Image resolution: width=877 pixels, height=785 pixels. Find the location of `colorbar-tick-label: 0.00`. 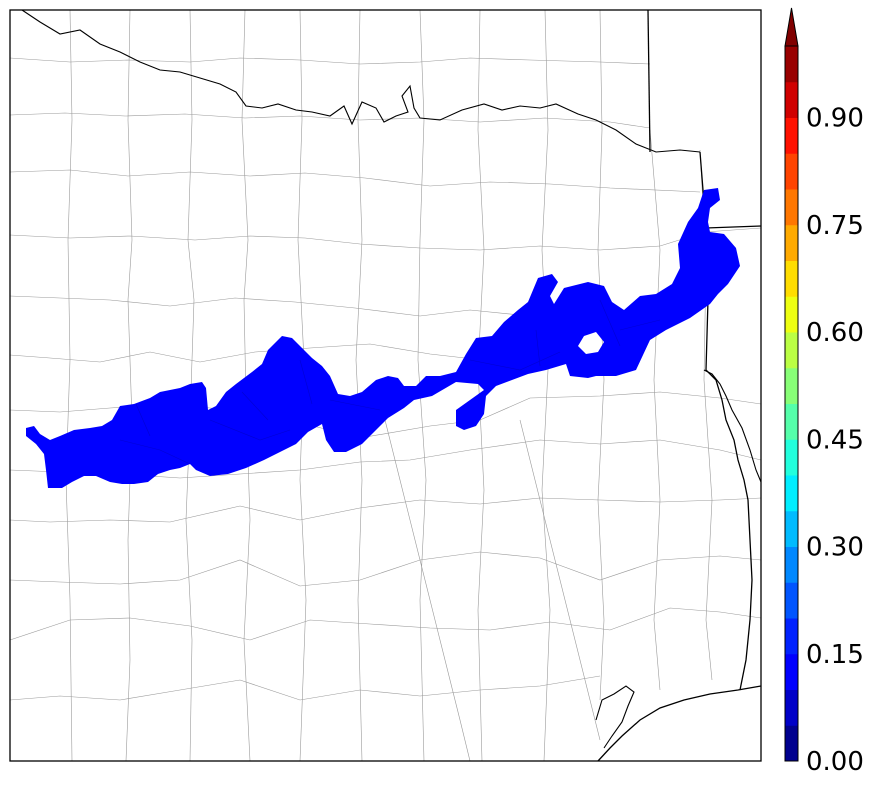

colorbar-tick-label: 0.00 is located at coordinates (835, 762).